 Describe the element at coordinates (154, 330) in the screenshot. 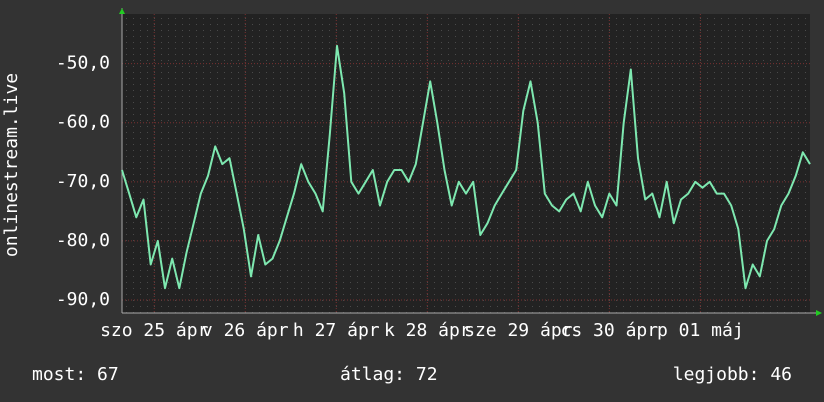

I see `x-tick-label: szo 25 ápr` at that location.